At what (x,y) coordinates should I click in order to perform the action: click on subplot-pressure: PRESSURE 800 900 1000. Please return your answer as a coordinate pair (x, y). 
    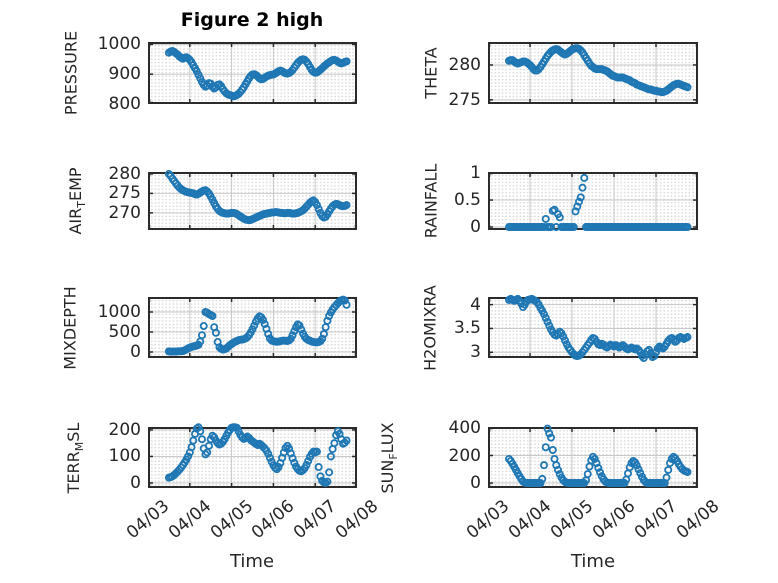
    Looking at the image, I should click on (209, 73).